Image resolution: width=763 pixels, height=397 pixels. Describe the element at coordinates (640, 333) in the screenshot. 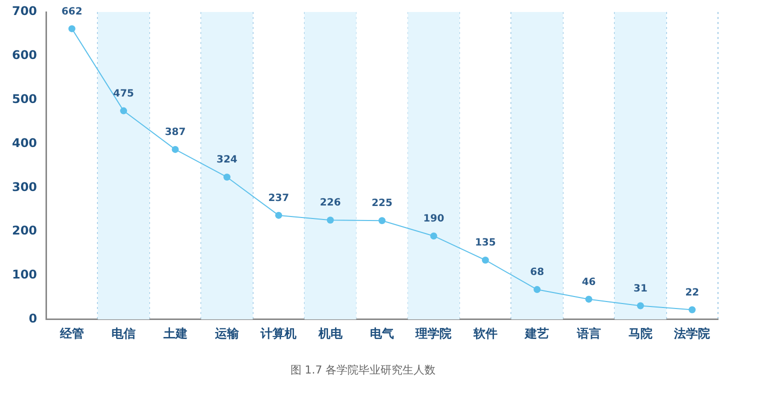

I see `x-tick-label: 马院` at that location.